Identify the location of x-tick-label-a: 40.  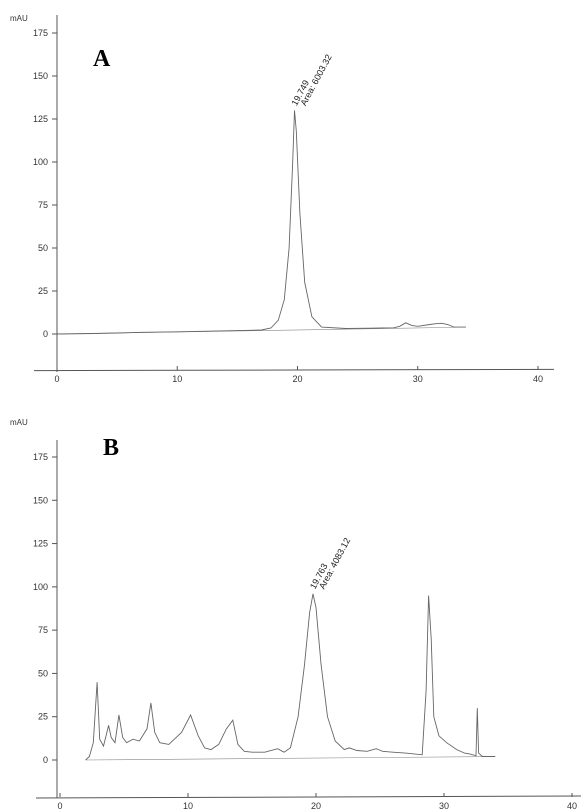
(538, 379).